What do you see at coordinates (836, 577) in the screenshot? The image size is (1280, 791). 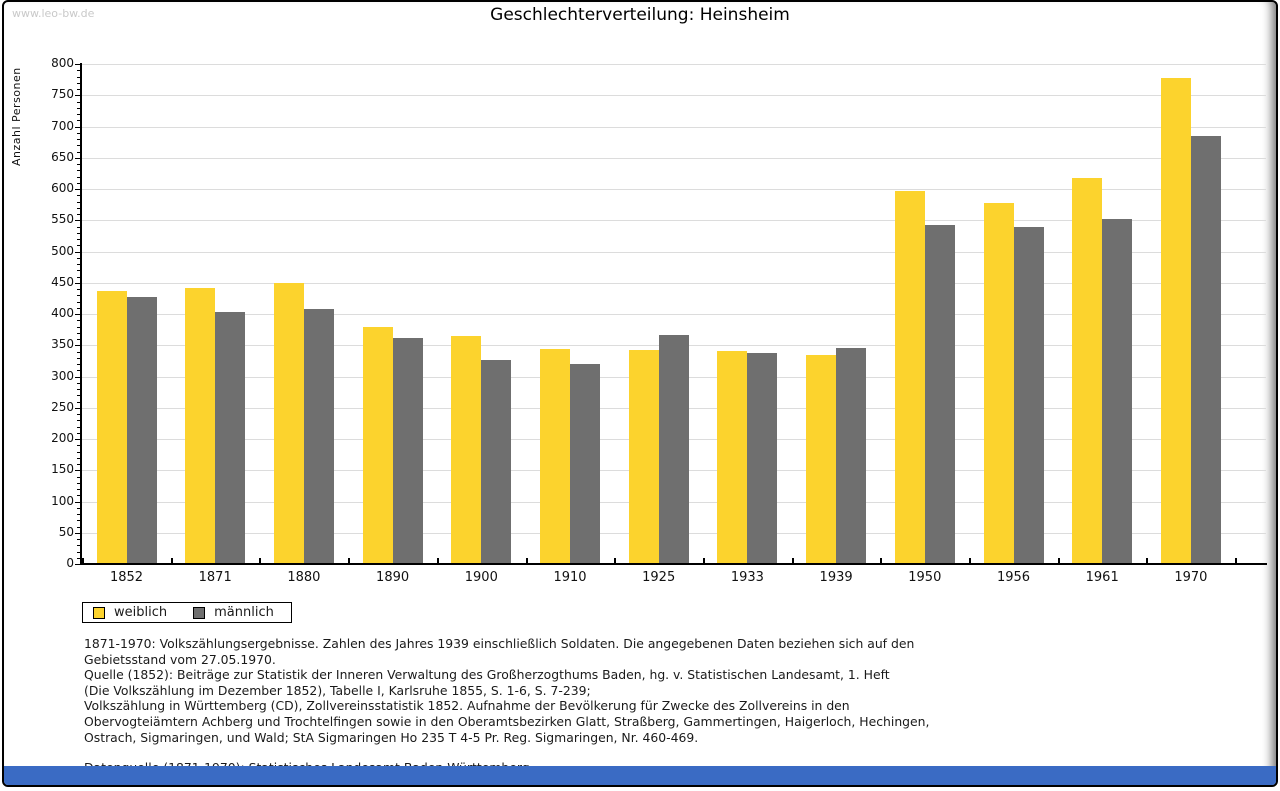 I see `x-tick-label: 1939` at bounding box center [836, 577].